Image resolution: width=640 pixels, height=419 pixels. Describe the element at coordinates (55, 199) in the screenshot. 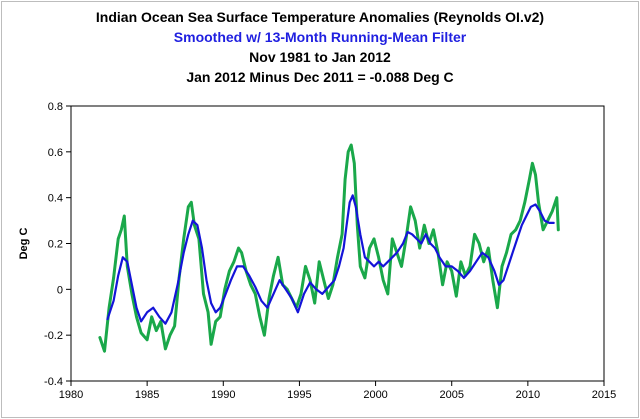

I see `y-tick-label: 0.4` at that location.